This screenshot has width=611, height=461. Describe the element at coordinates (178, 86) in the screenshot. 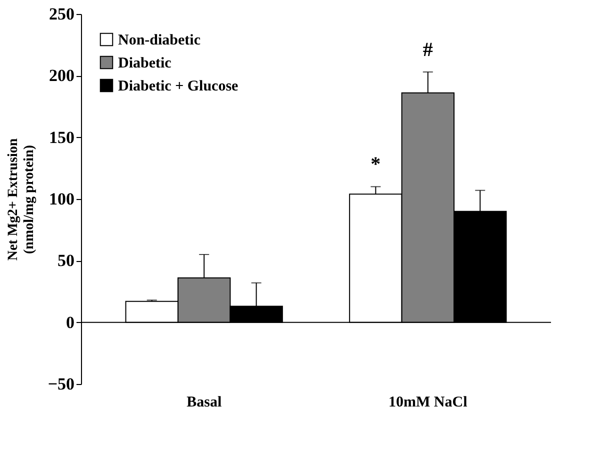

I see `legend-label: Diabetic + Glucose` at that location.